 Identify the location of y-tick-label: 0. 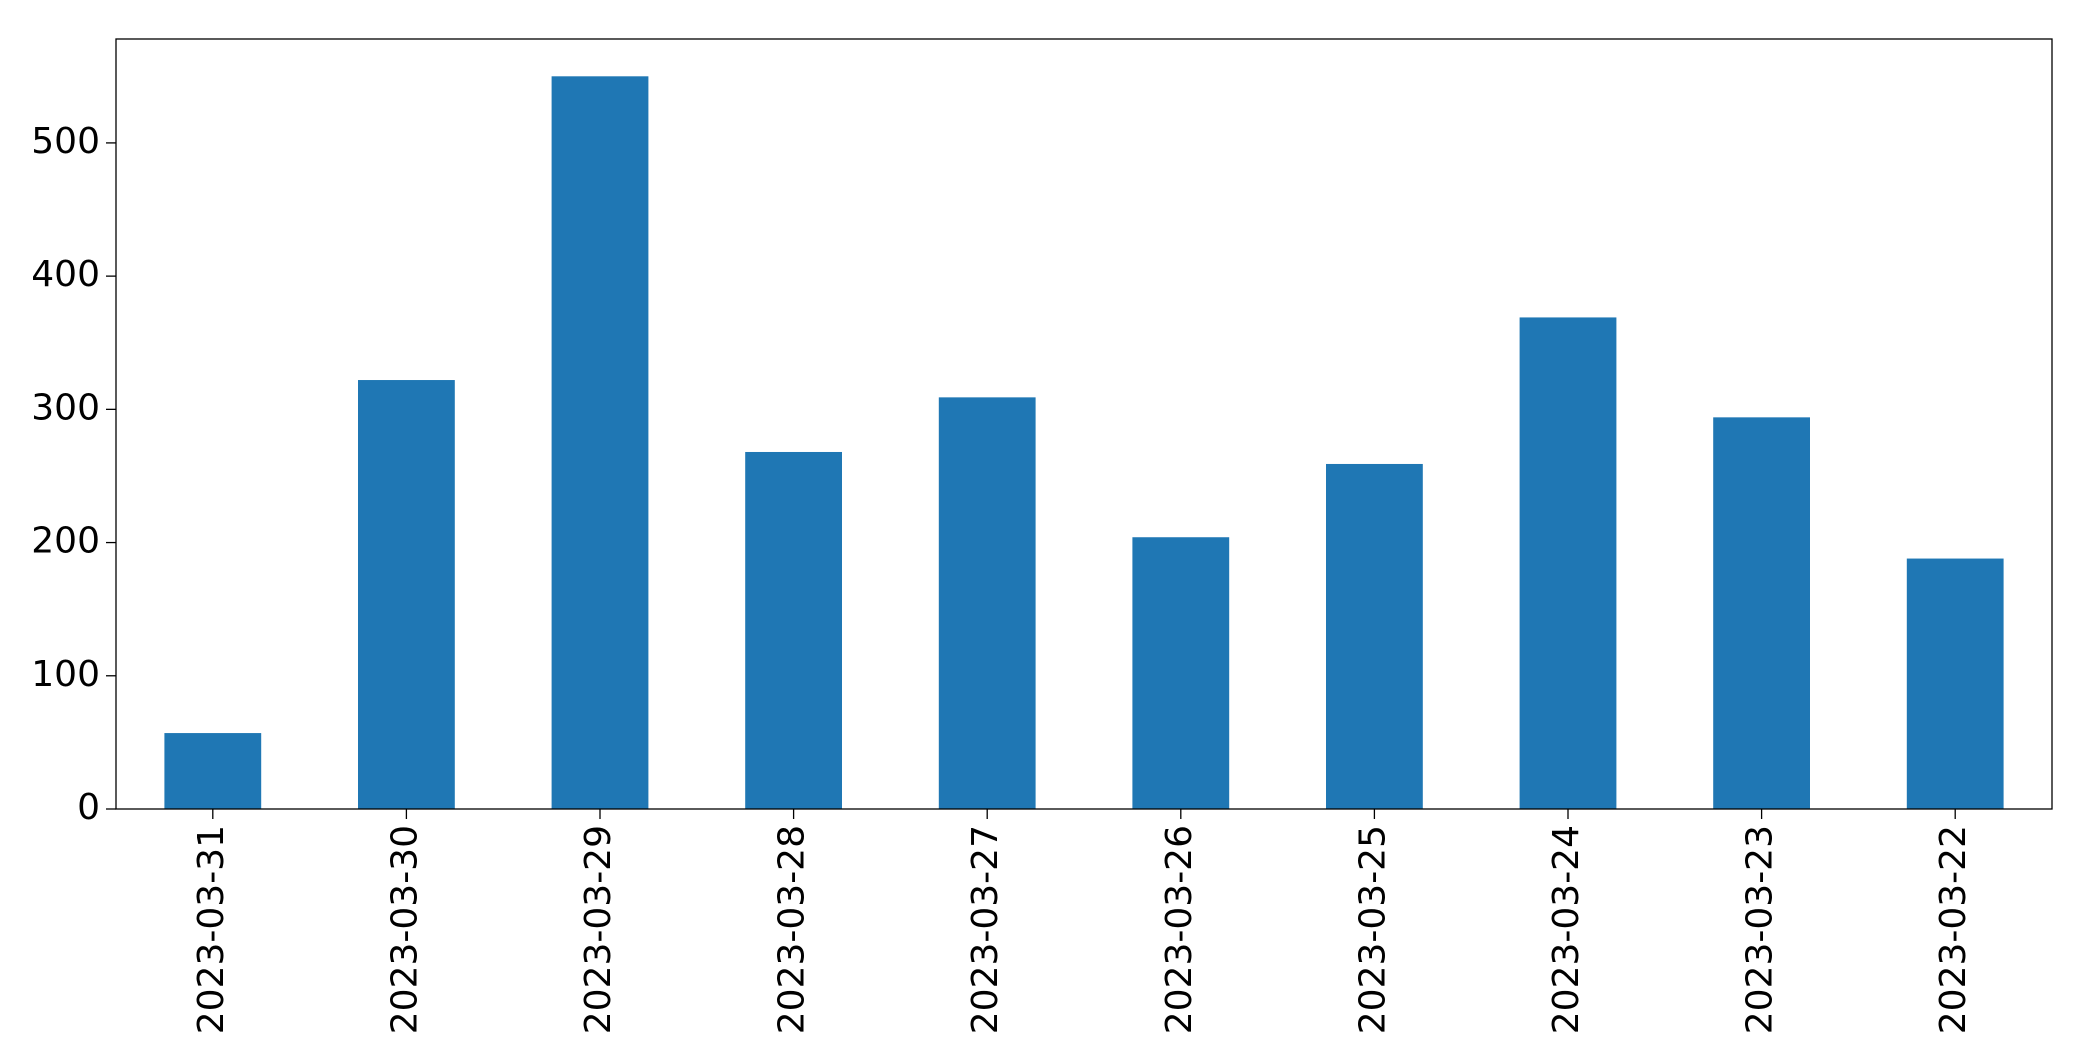
(88, 807).